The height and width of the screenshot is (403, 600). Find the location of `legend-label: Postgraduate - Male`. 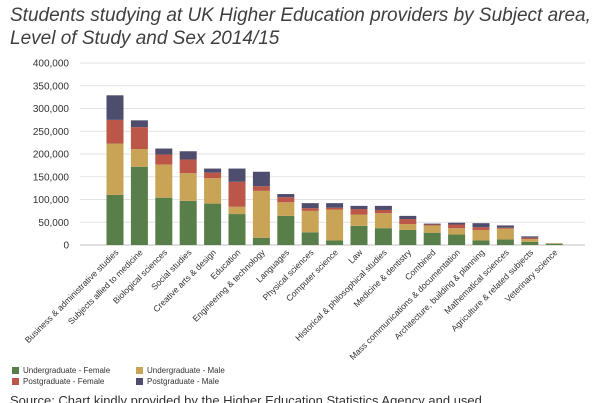

legend-label: Postgraduate - Male is located at coordinates (183, 381).